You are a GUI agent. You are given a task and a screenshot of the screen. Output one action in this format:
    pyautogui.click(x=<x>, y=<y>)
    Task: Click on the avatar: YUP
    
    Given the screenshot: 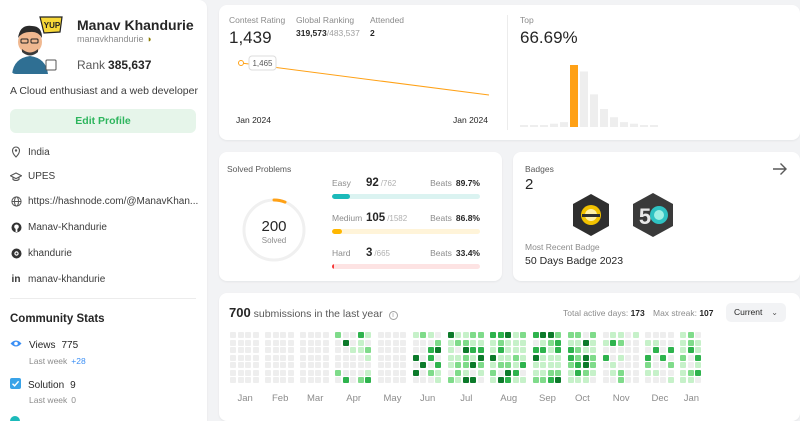 What is the action you would take?
    pyautogui.click(x=38, y=44)
    